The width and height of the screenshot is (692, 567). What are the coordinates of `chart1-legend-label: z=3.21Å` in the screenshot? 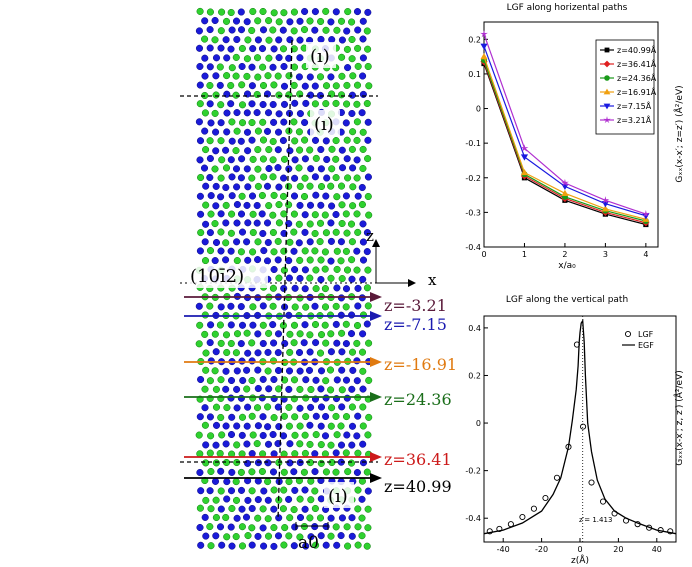 It's located at (634, 119).